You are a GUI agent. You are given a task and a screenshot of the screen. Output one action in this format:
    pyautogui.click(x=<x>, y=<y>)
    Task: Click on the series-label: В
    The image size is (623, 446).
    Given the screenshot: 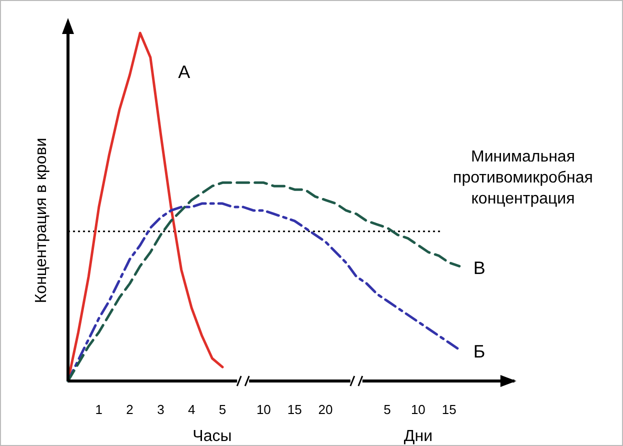 What is the action you would take?
    pyautogui.click(x=479, y=268)
    